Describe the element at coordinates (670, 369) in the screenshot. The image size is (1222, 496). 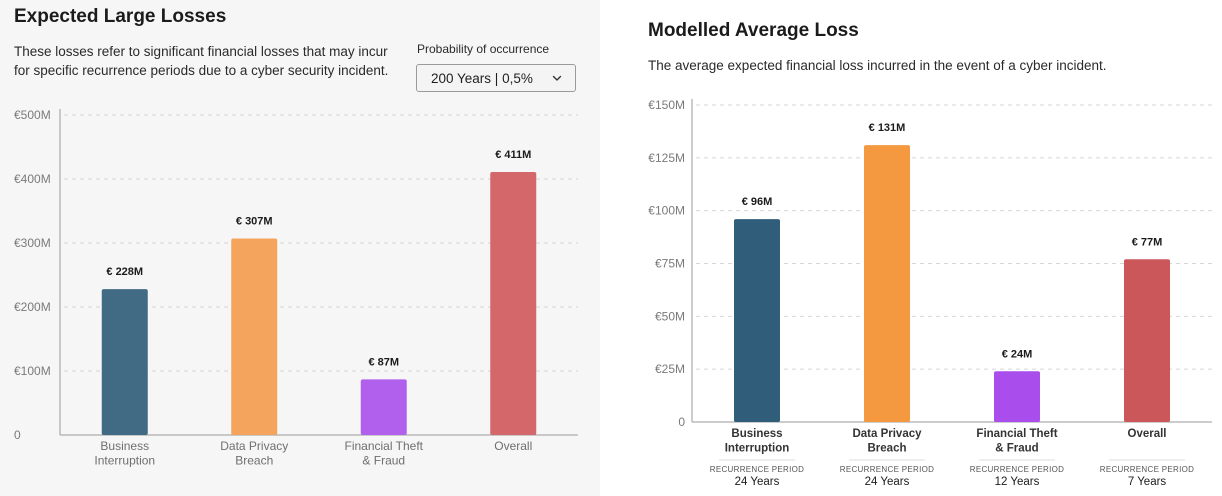
I see `y-tick-label: €25M` at that location.